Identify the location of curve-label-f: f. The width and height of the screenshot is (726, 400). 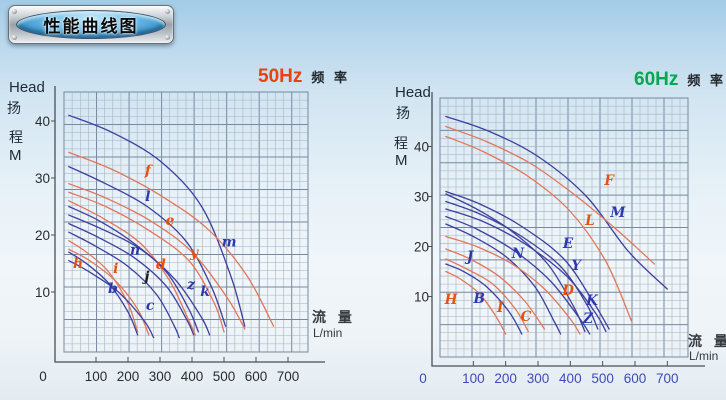
(149, 171).